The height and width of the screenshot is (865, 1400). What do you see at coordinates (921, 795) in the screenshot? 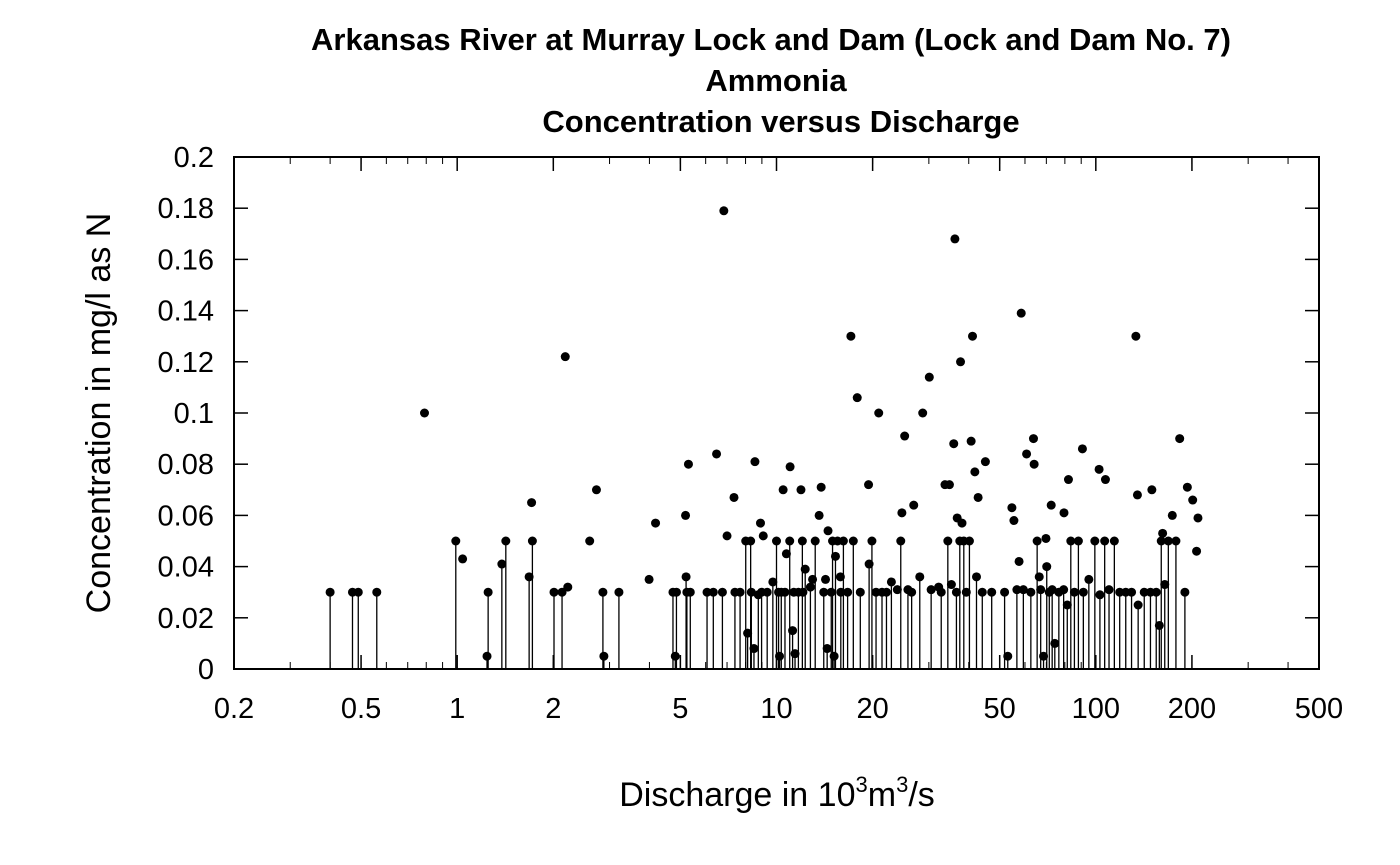
I see `x-axis-label-per-second: /s` at bounding box center [921, 795].